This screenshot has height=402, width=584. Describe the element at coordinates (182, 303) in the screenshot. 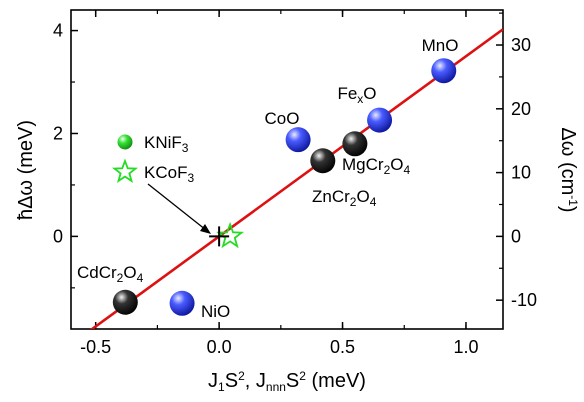

I see `point-nio` at that location.